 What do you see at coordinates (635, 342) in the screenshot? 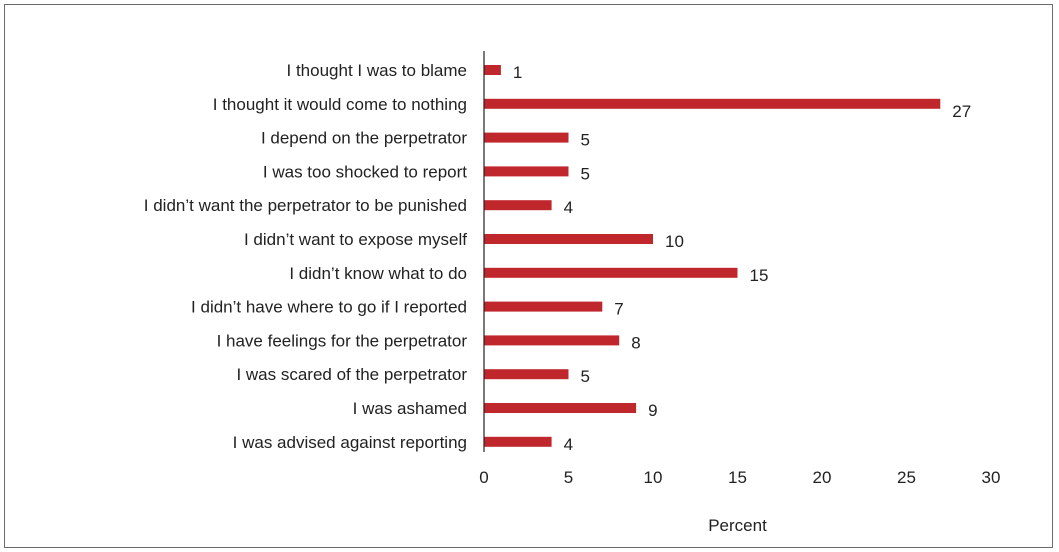
I see `bar-value-label: 8` at bounding box center [635, 342].